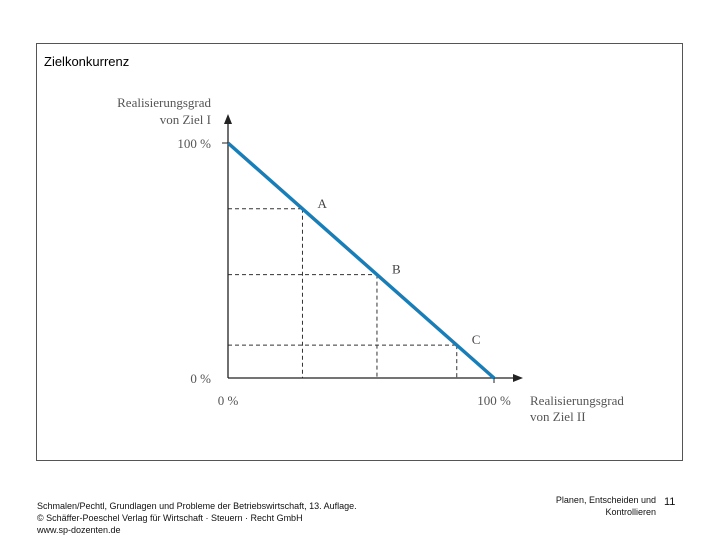 The image size is (720, 540). What do you see at coordinates (185, 119) in the screenshot?
I see `y-axis-label-line-2: von Ziel I` at bounding box center [185, 119].